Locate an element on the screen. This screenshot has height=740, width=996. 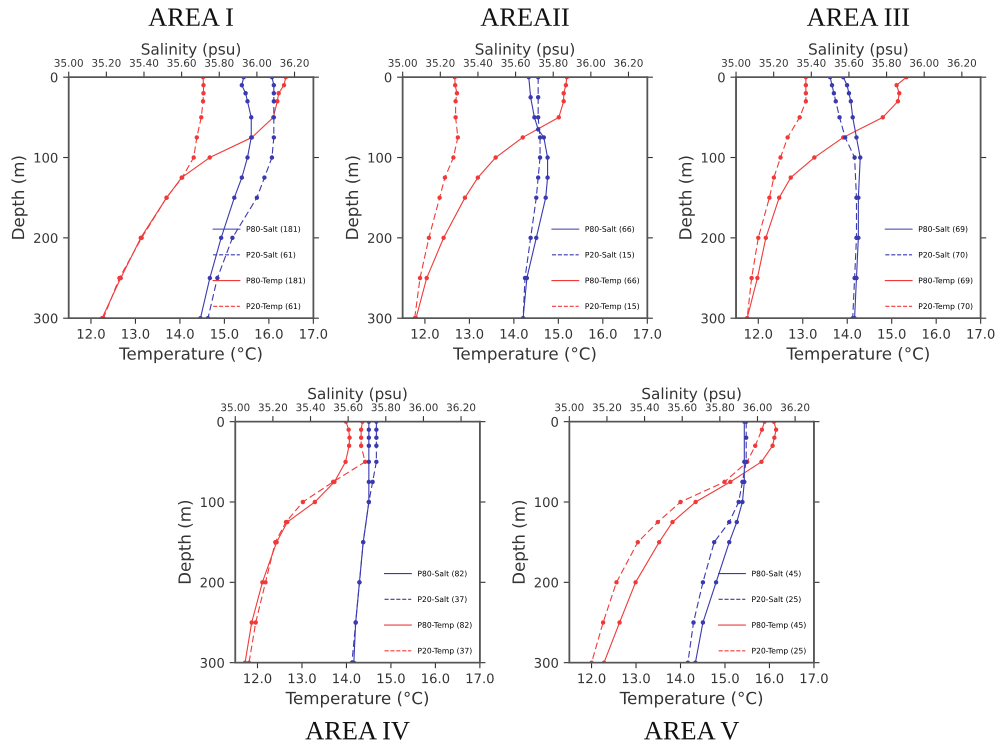
chart-title: AREAII is located at coordinates (524, 17).